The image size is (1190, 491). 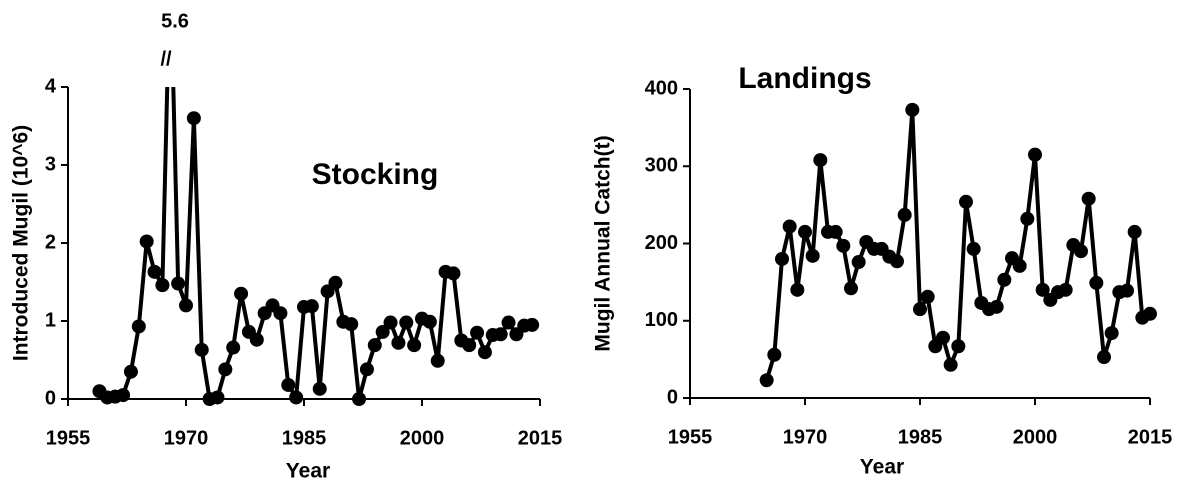 What do you see at coordinates (166, 59) in the screenshot?
I see `break-mark: //` at bounding box center [166, 59].